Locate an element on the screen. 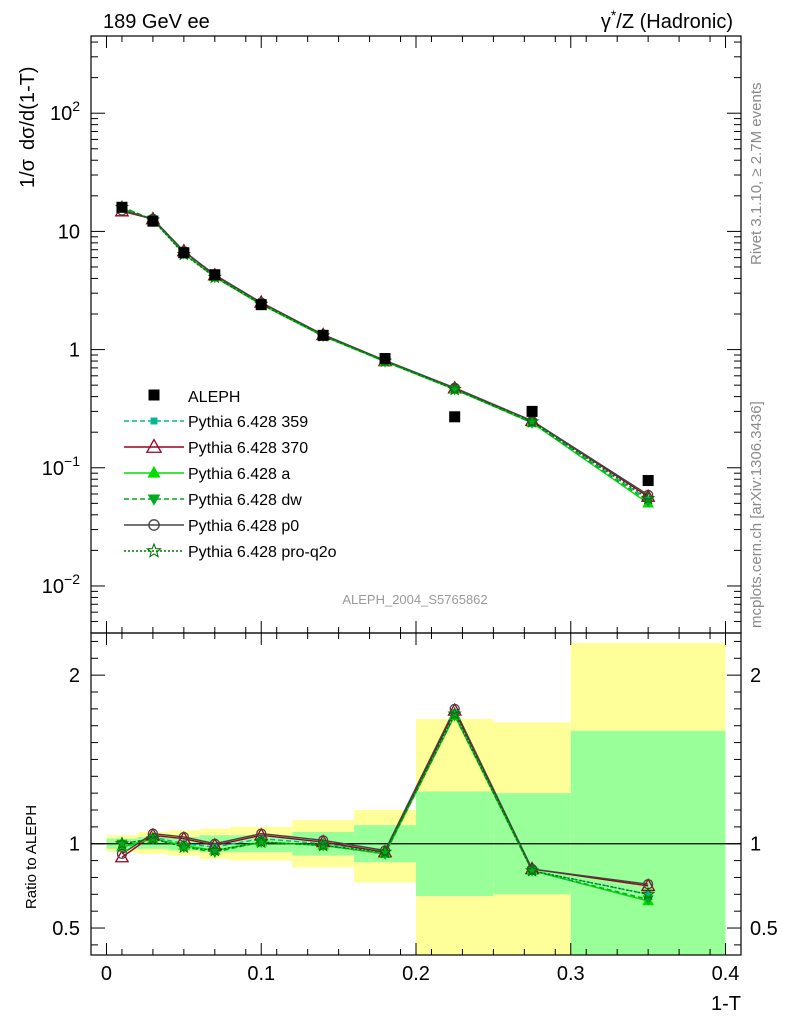 This screenshot has height=1024, width=786. ratio-y-tick-label-right-0: 0.5 is located at coordinates (764, 929).